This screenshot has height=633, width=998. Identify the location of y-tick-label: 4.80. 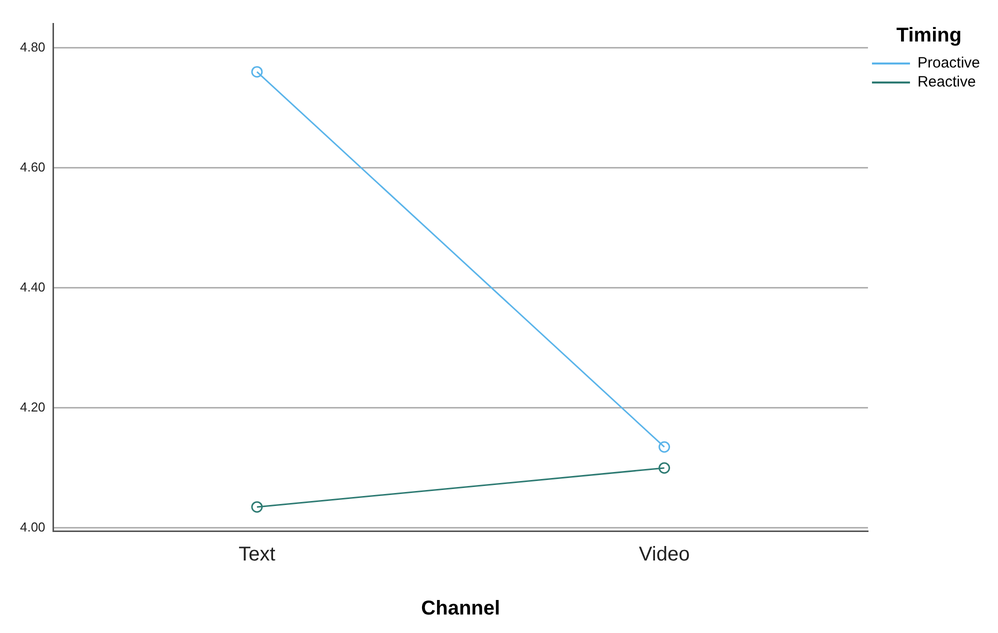
(33, 46).